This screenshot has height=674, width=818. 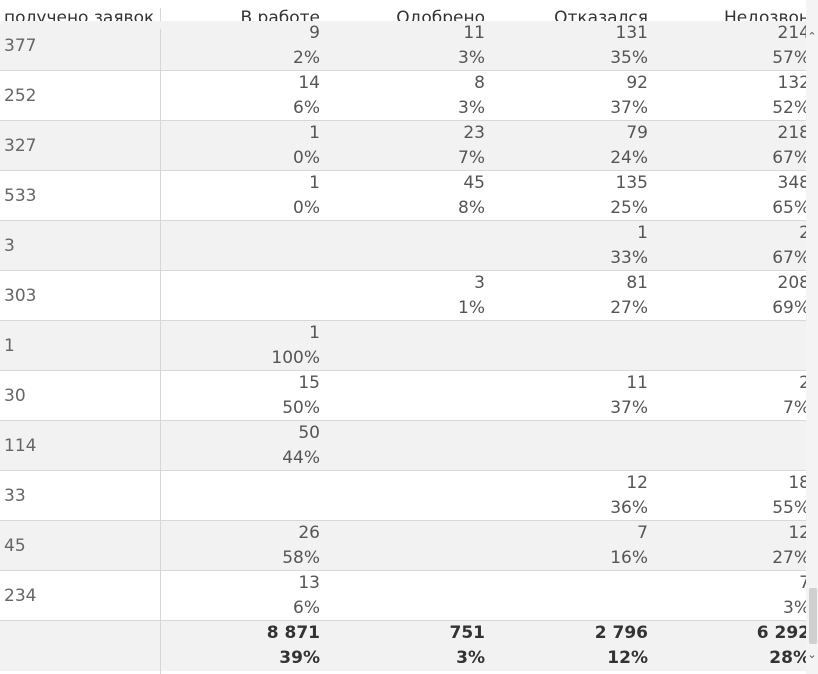 What do you see at coordinates (250, 46) in the screenshot?
I see `value-cell: 9 2%` at bounding box center [250, 46].